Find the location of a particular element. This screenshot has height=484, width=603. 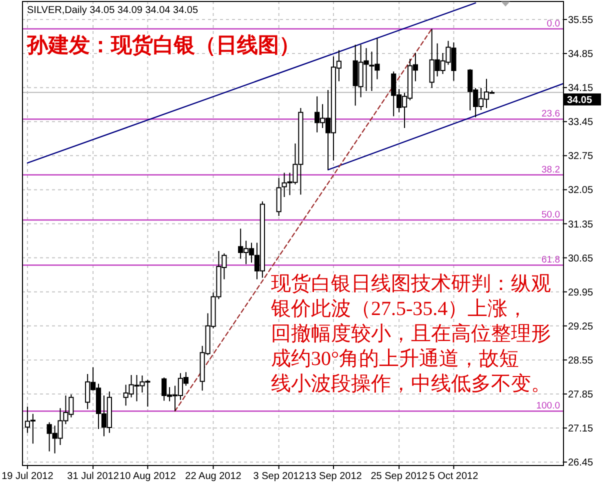

x-tick-label: 5 Oct 2012 is located at coordinates (454, 476).